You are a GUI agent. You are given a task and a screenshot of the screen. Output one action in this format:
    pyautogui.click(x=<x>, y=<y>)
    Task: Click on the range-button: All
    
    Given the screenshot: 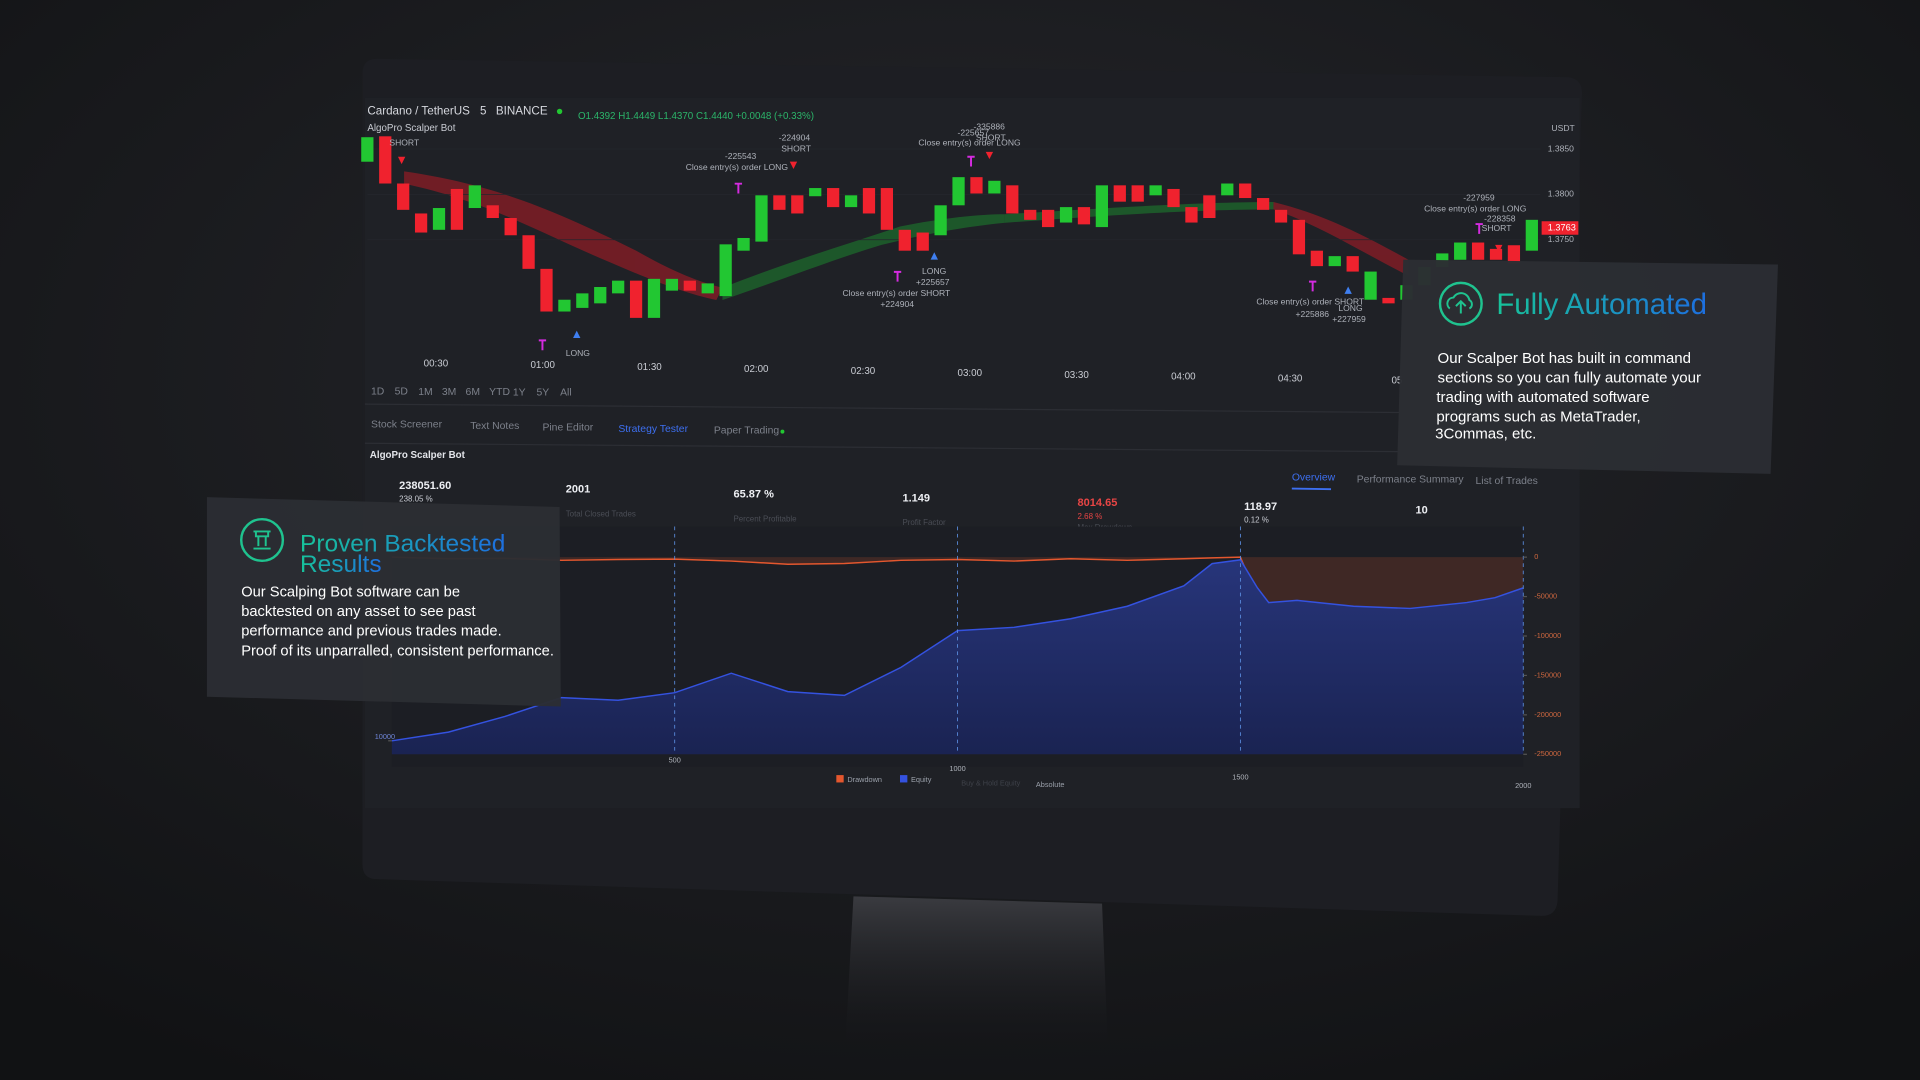 What is the action you would take?
    pyautogui.click(x=566, y=393)
    